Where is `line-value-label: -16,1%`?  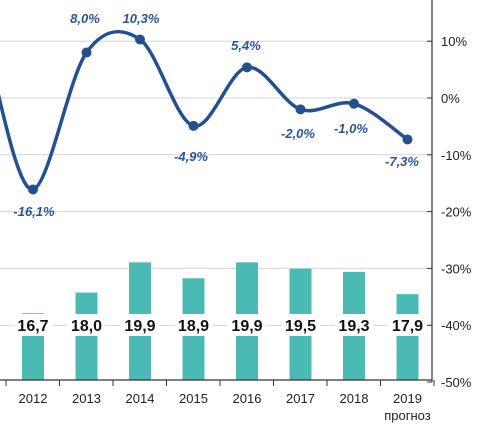 line-value-label: -16,1% is located at coordinates (34, 211).